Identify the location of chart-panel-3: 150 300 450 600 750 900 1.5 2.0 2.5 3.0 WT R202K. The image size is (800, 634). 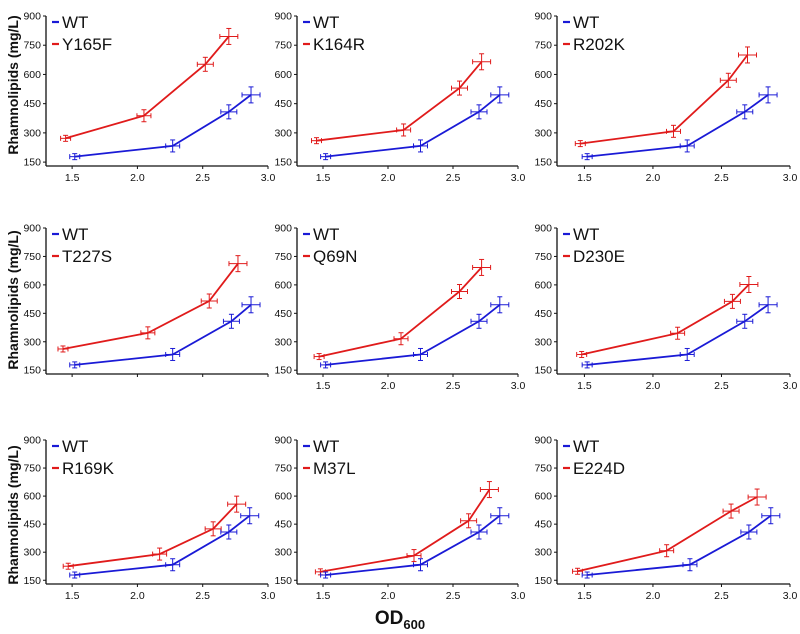
(665, 98).